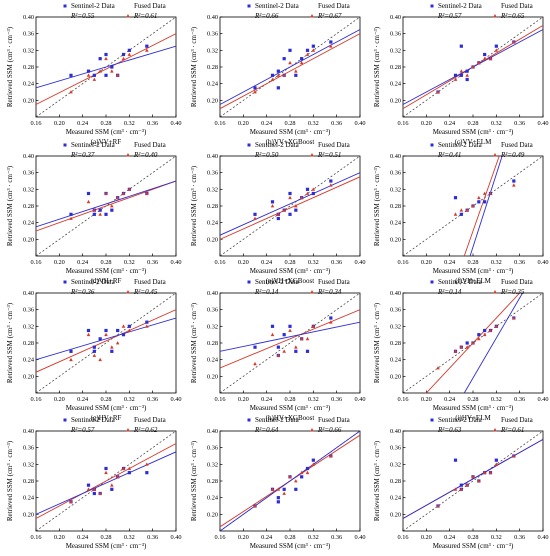  Describe the element at coordinates (449, 155) in the screenshot. I see `s2-r2-label: R²=0.41` at that location.